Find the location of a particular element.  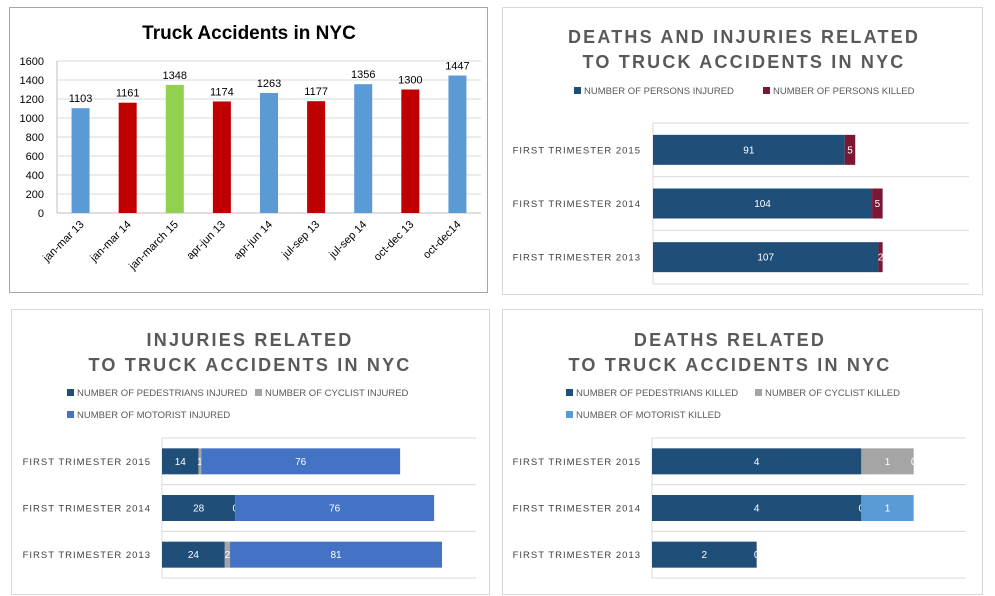

bar-oct-dec14 is located at coordinates (457, 144).